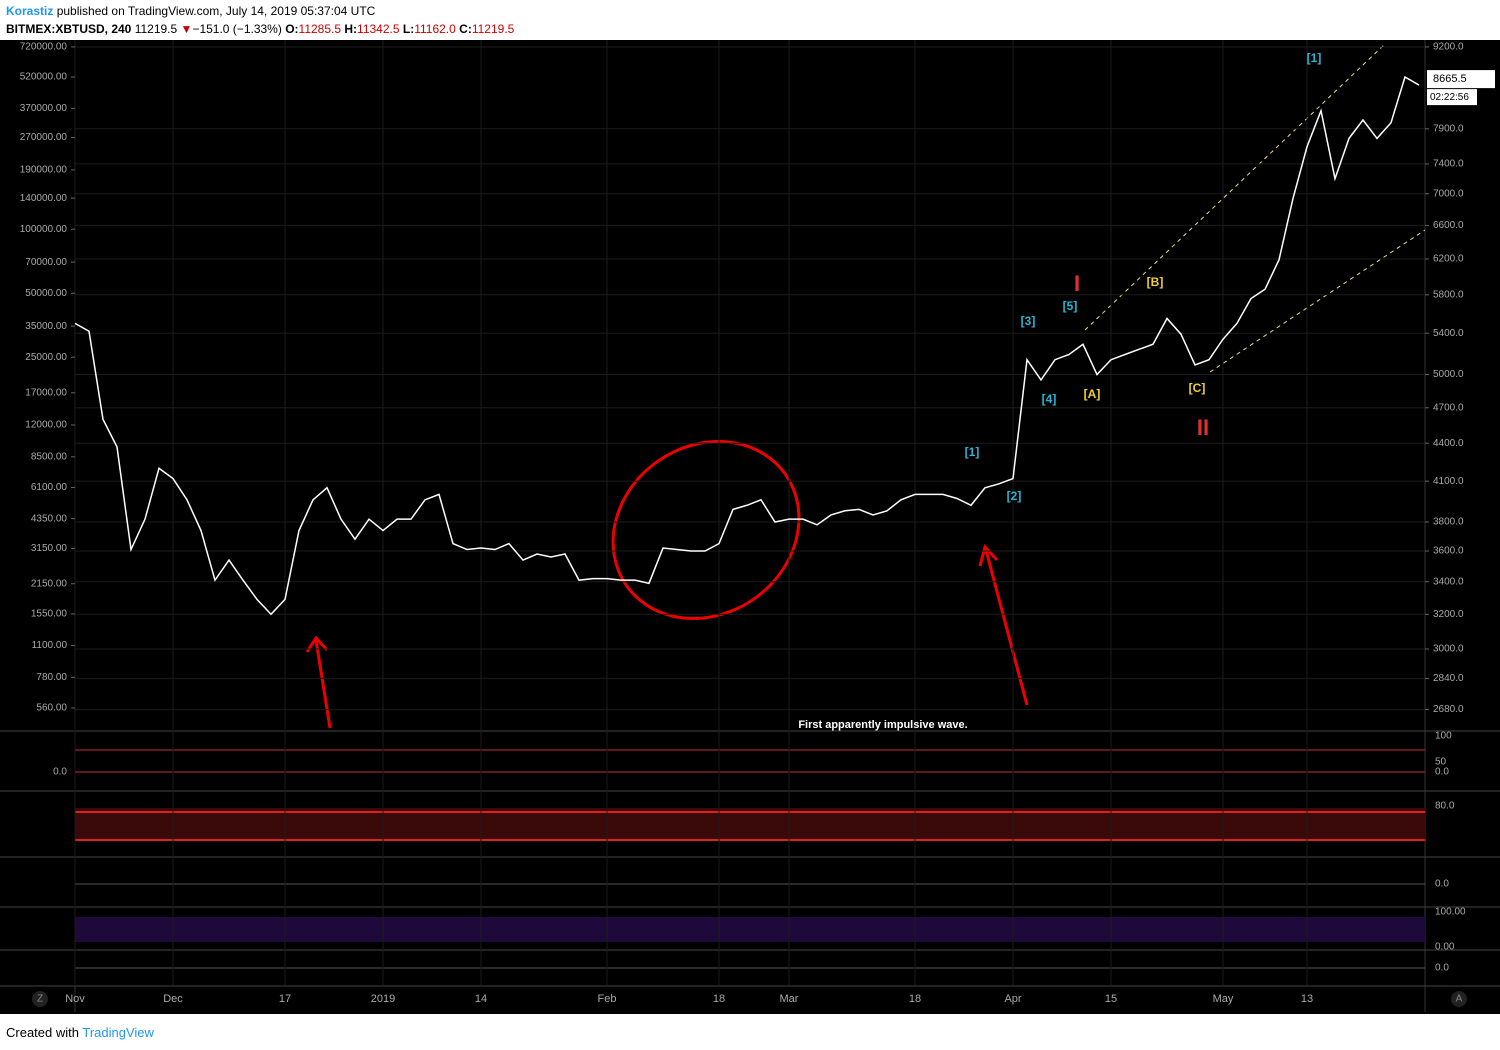 The height and width of the screenshot is (1050, 1500). What do you see at coordinates (493, 29) in the screenshot?
I see `close: 11219.5` at bounding box center [493, 29].